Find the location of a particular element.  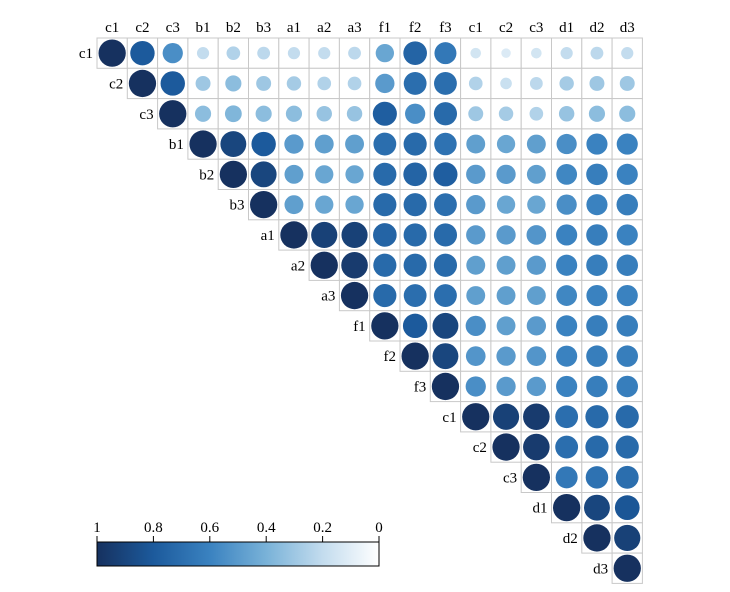

row-label-13: c2 is located at coordinates (480, 448).